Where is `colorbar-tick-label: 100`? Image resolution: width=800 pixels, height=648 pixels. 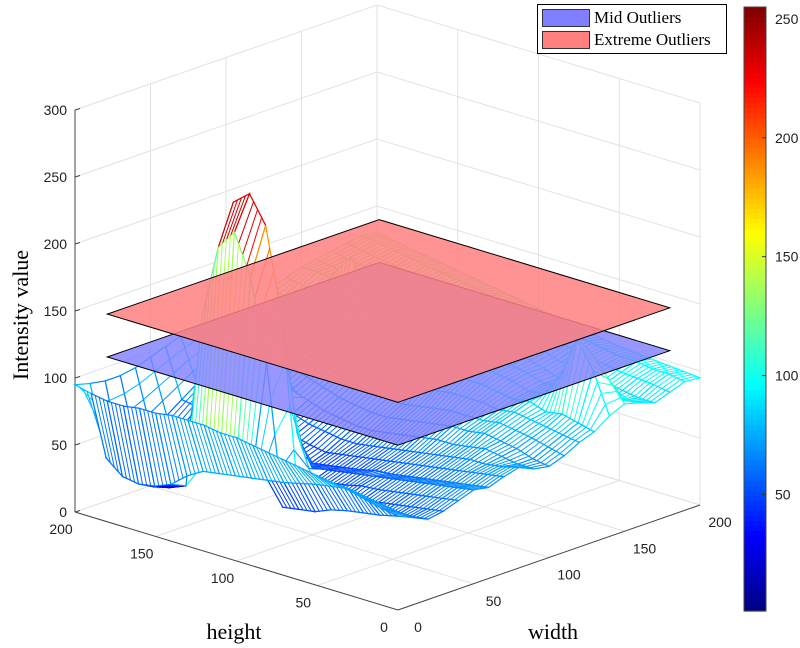 colorbar-tick-label: 100 is located at coordinates (787, 376).